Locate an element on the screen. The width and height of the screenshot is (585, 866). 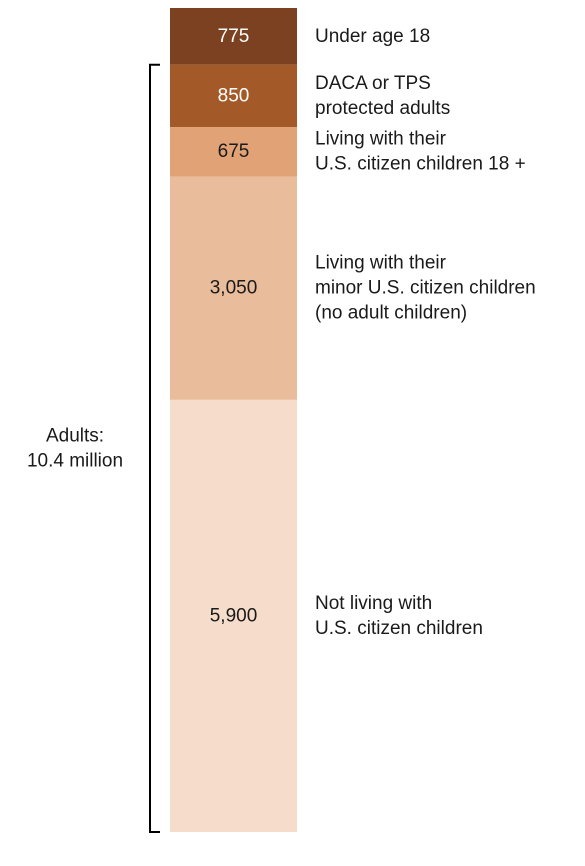
value-label-4: 3,050 is located at coordinates (234, 288).